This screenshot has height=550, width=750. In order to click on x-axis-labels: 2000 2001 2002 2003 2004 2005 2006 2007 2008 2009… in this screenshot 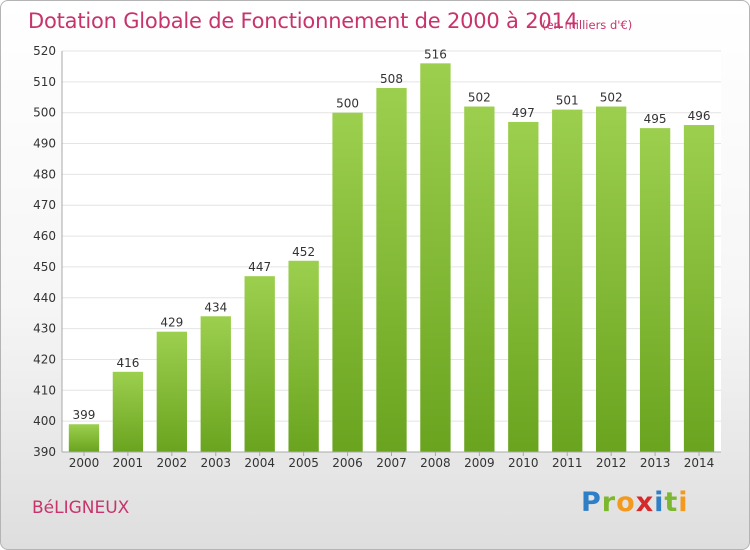, I will do `click(392, 461)`.